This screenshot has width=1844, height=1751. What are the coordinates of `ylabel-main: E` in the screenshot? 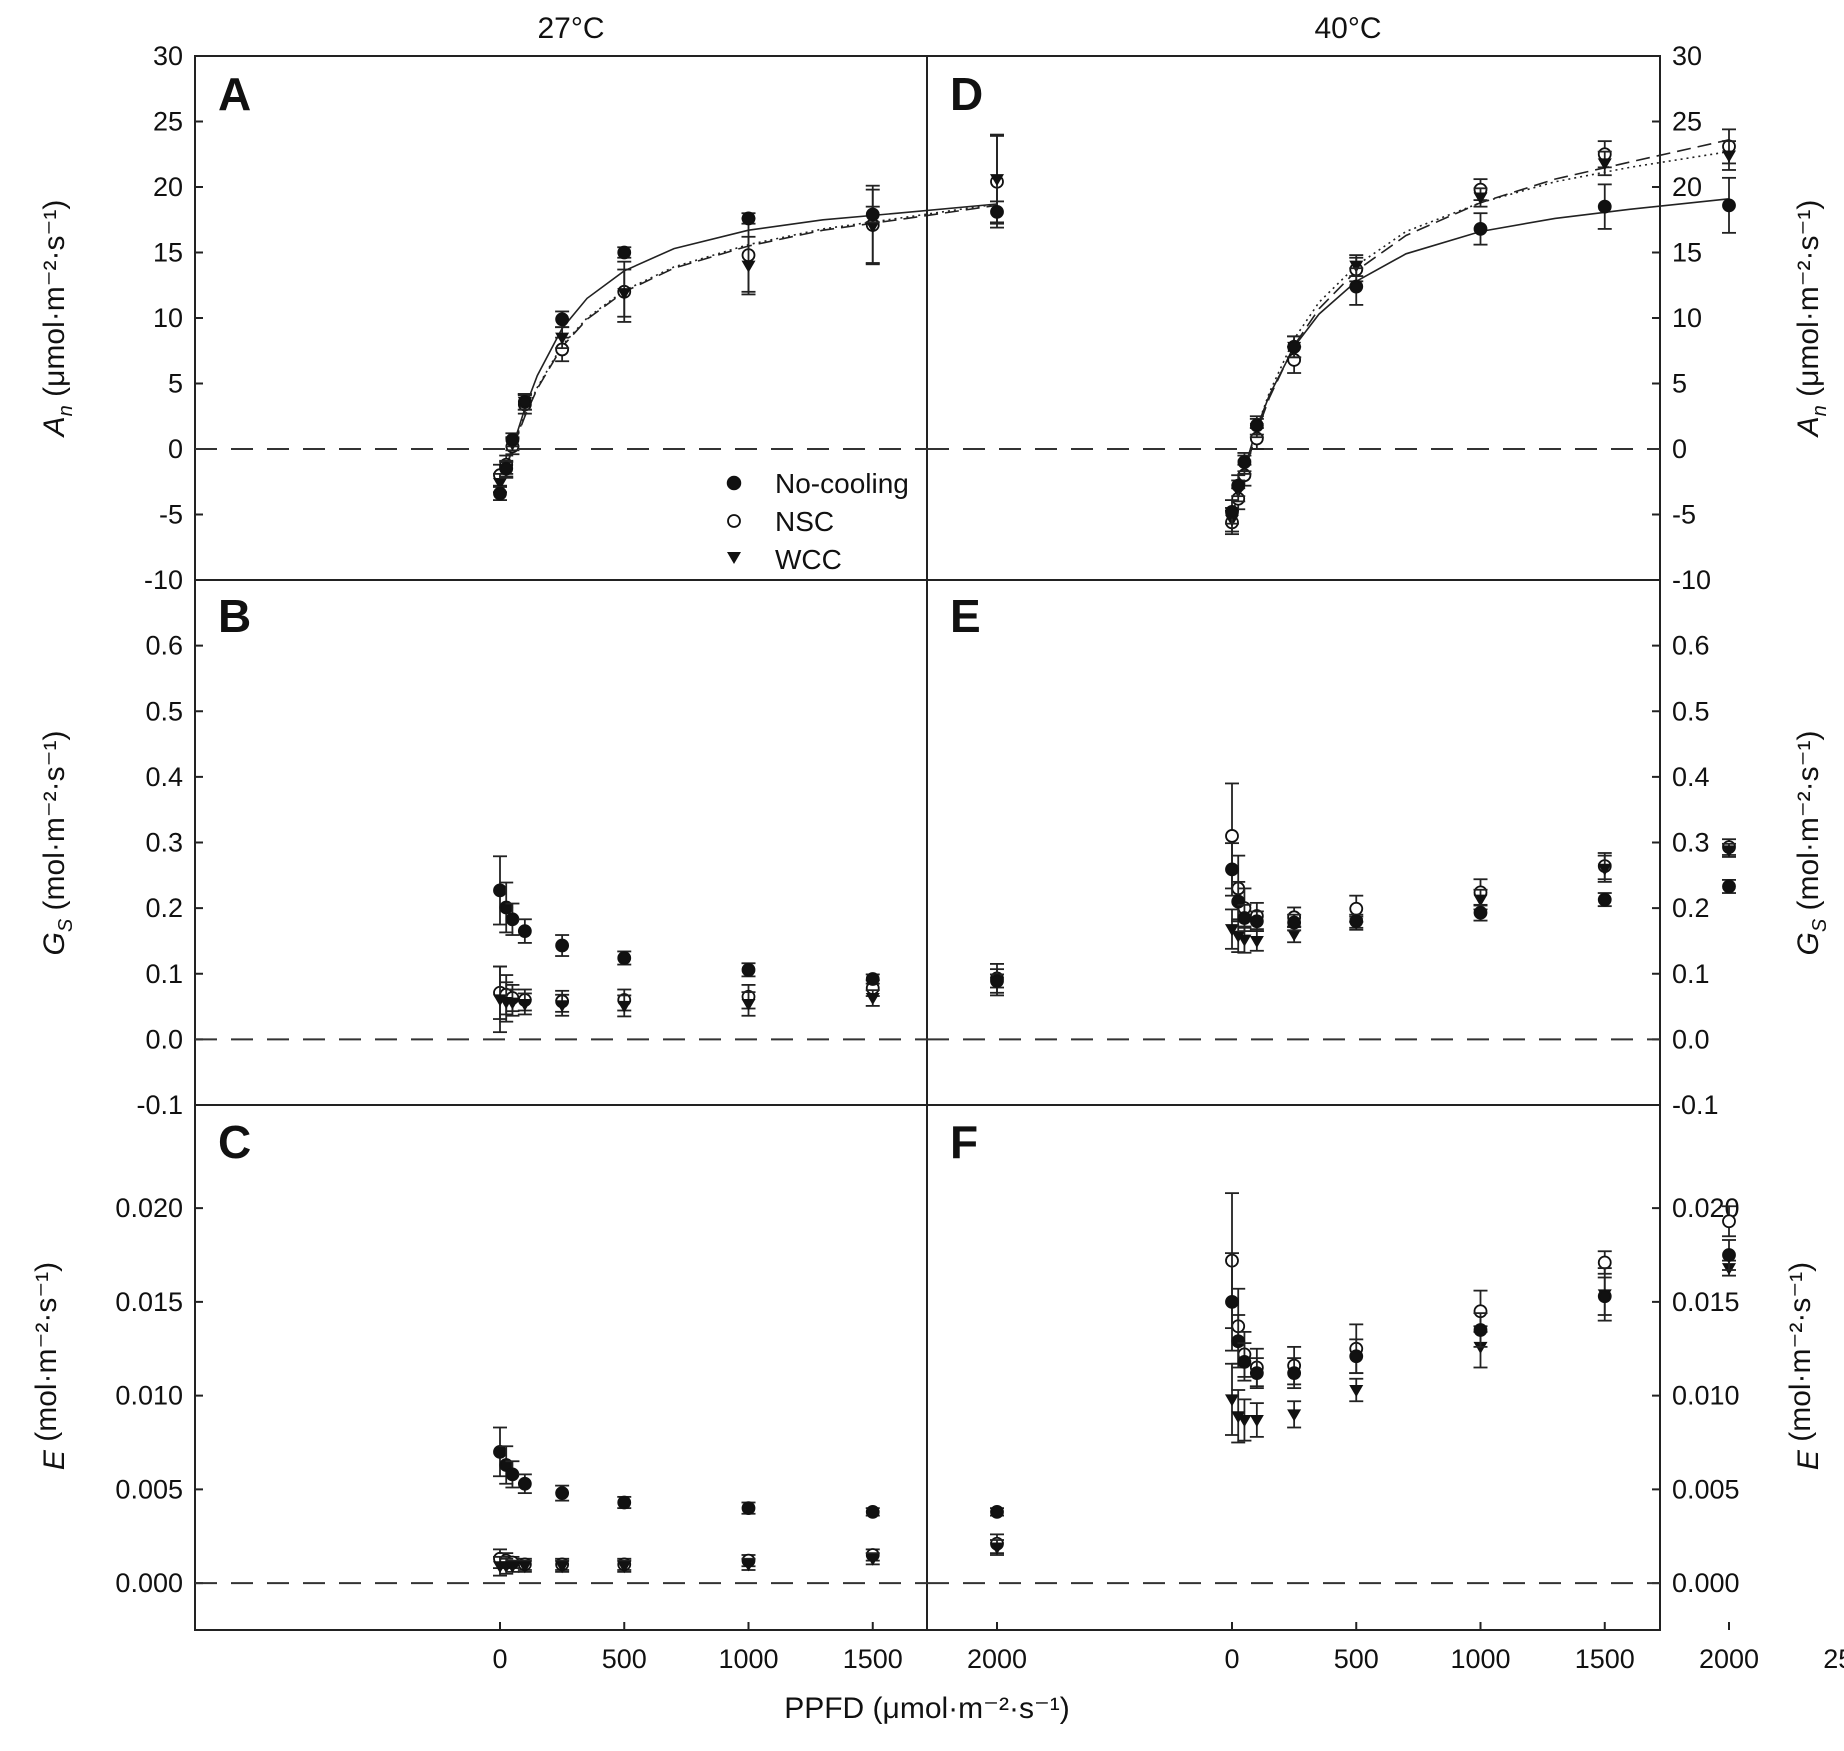 It's located at (54, 1459).